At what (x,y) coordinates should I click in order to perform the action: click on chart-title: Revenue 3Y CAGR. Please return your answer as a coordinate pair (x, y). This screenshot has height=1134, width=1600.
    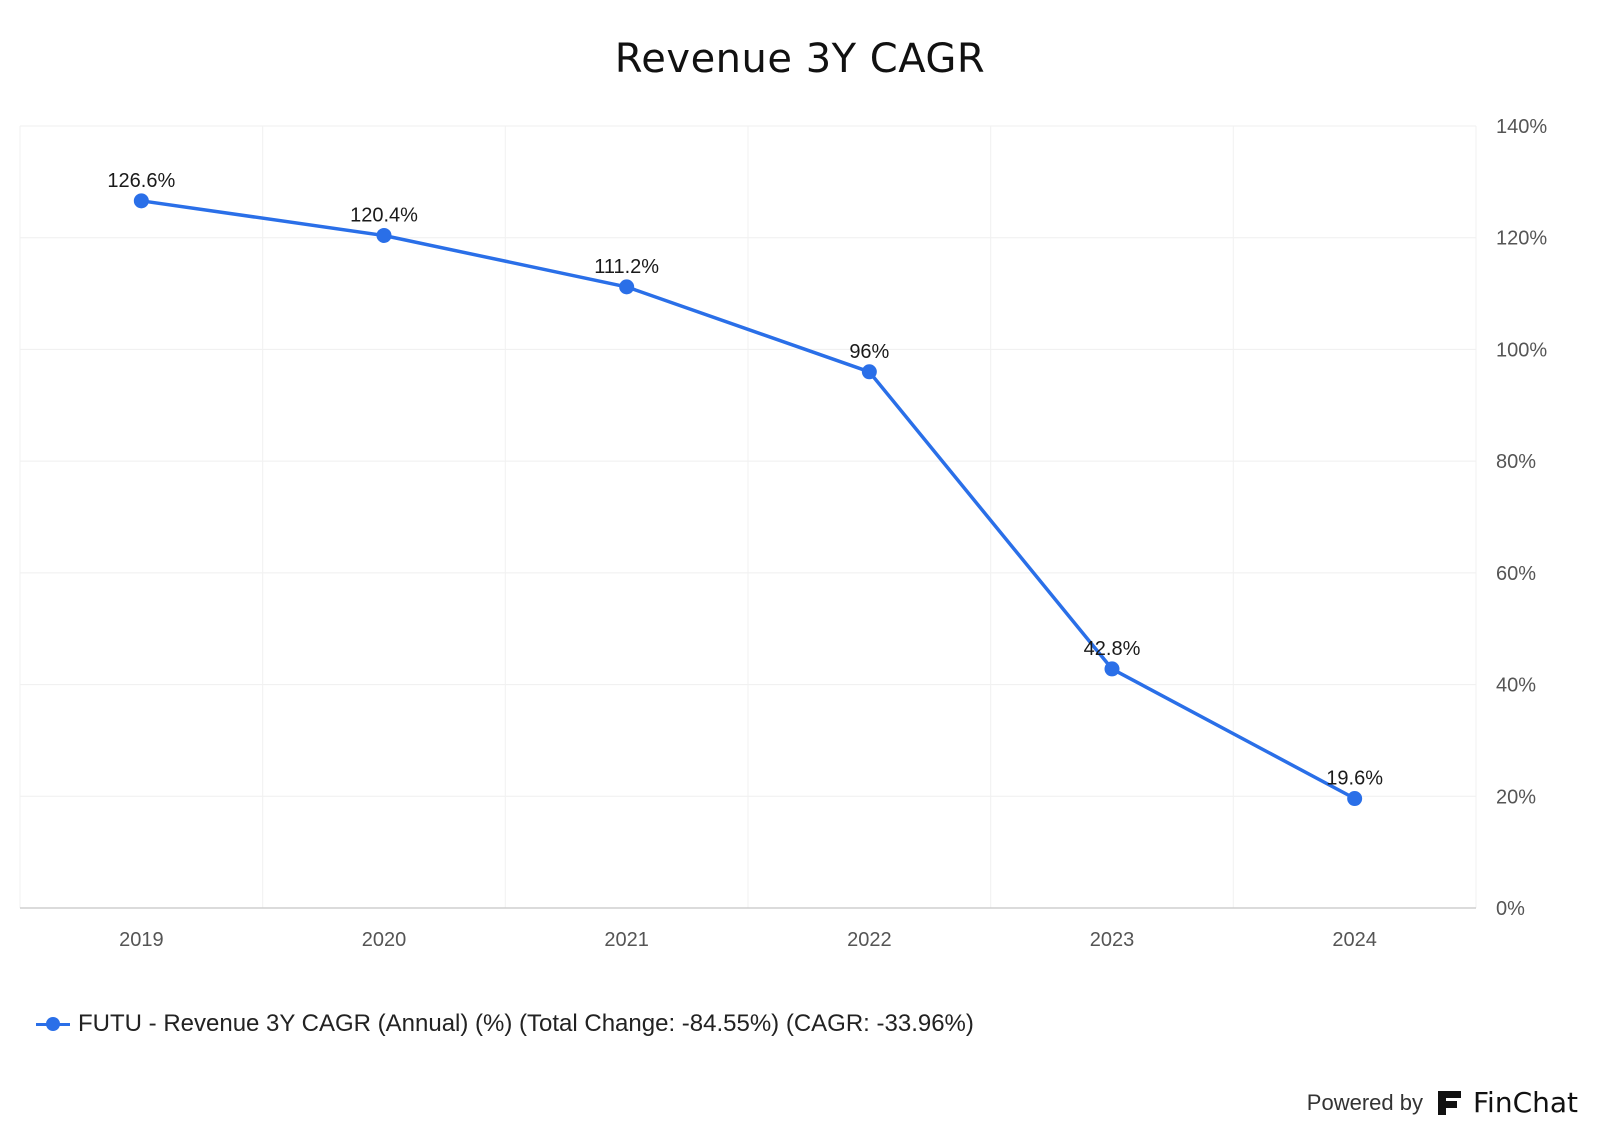
    Looking at the image, I should click on (800, 59).